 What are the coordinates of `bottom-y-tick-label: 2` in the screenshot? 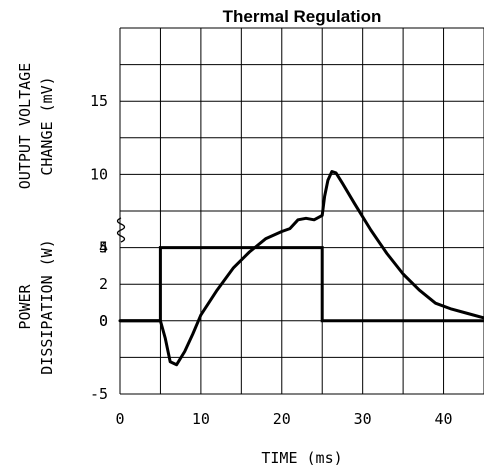 It's located at (103, 284).